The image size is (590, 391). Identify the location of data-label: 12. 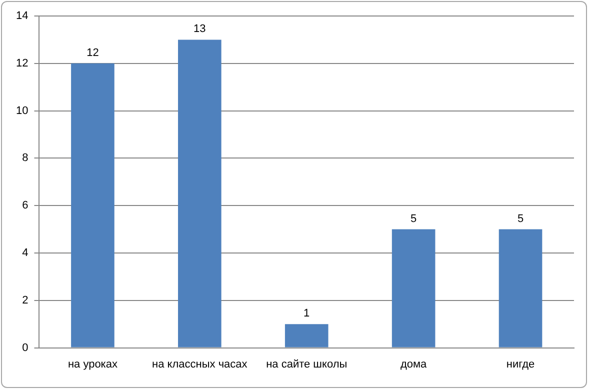
(92, 52).